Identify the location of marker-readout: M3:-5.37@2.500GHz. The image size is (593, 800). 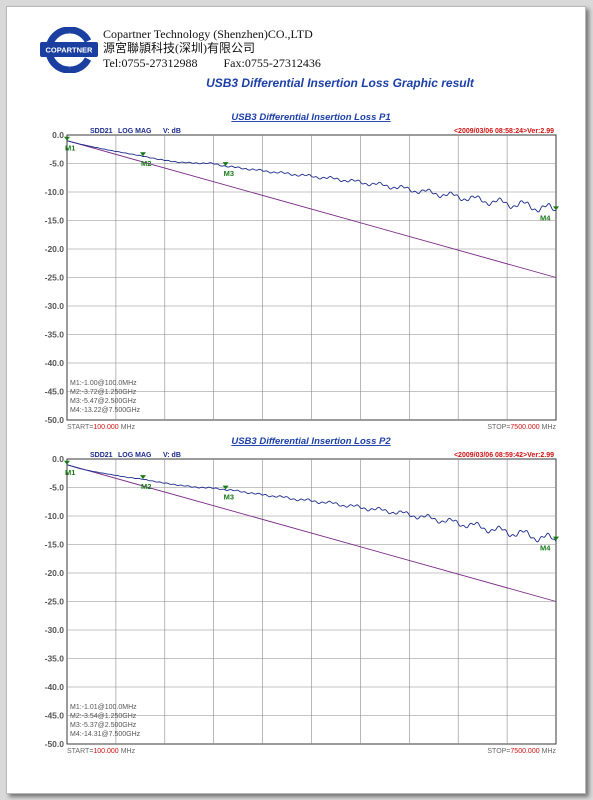
(103, 725).